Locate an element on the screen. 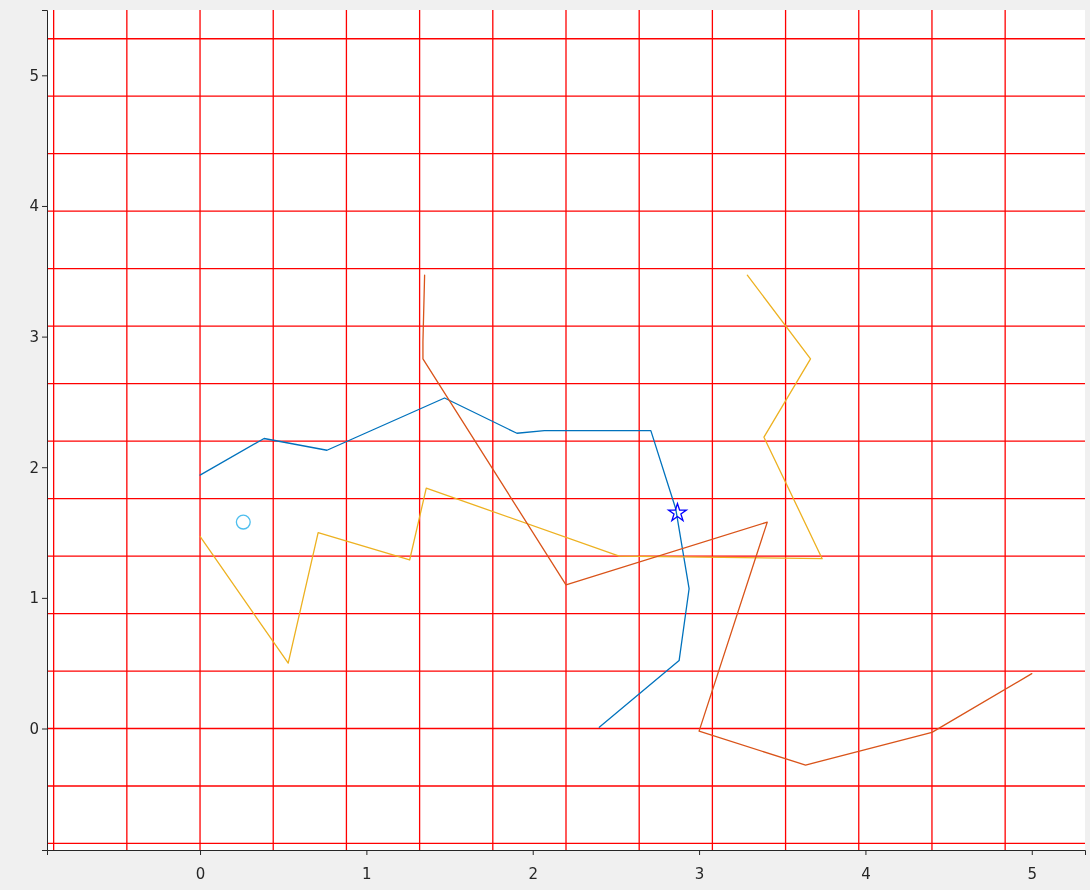 This screenshot has height=890, width=1090. x-tick-label: 2 is located at coordinates (533, 874).